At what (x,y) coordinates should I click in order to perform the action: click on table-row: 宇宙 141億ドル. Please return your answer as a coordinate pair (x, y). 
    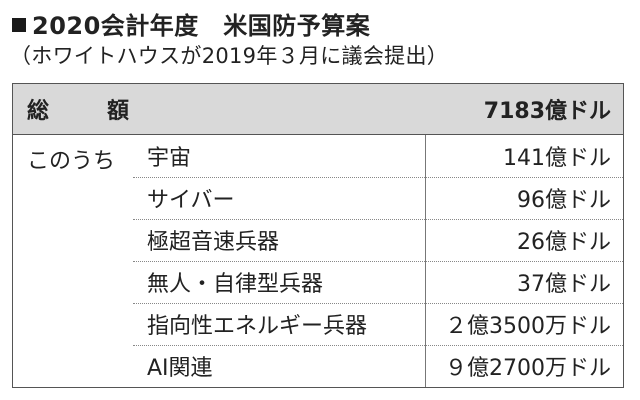
    Looking at the image, I should click on (378, 156).